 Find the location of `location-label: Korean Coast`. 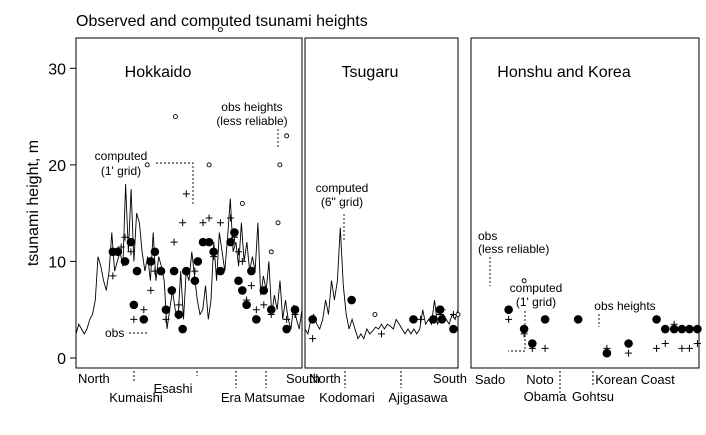

location-label: Korean Coast is located at coordinates (635, 379).